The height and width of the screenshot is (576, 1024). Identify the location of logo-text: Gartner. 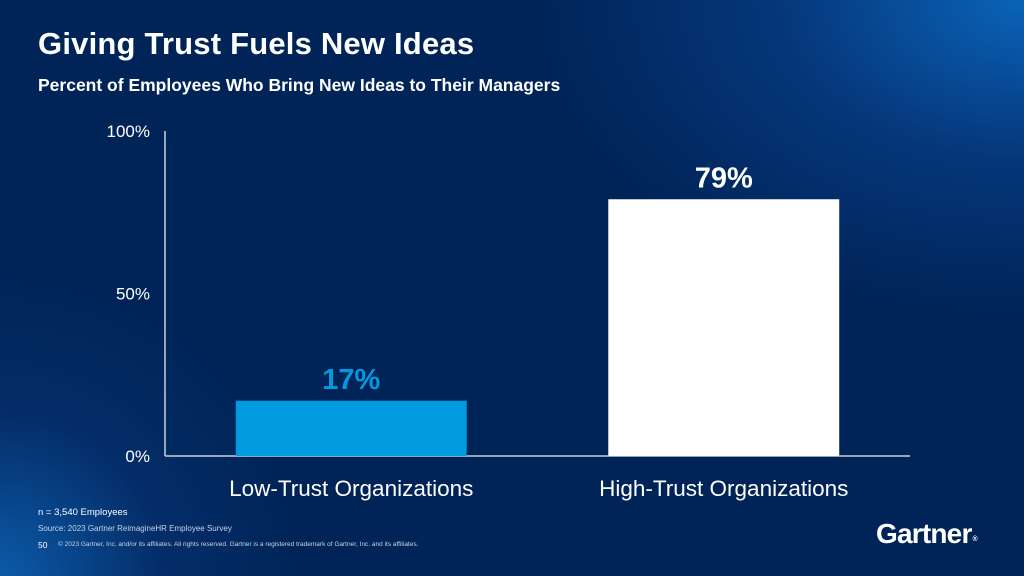
(924, 533).